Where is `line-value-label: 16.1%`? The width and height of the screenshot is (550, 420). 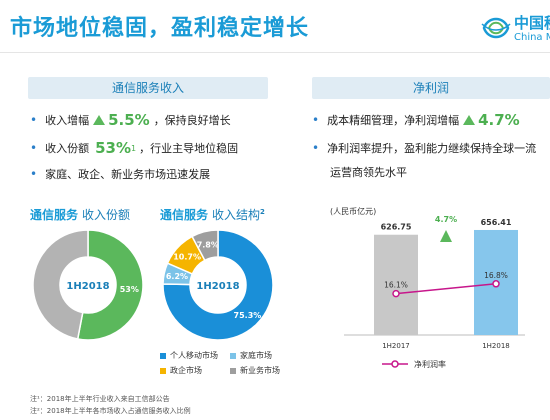 line-value-label: 16.1% is located at coordinates (396, 285).